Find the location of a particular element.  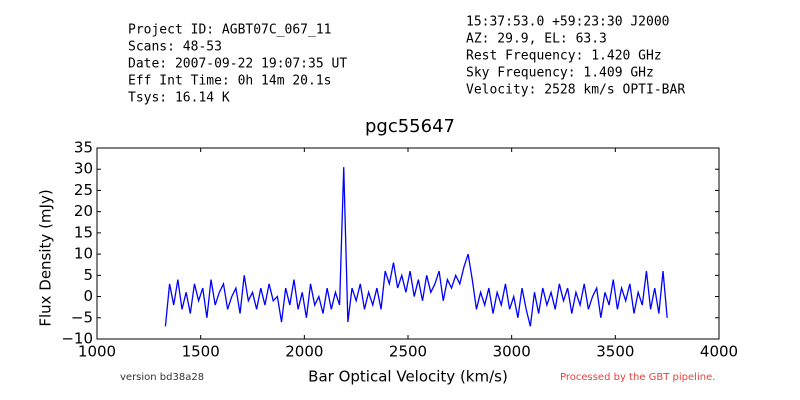

x-tick-label: 1500 is located at coordinates (201, 352).